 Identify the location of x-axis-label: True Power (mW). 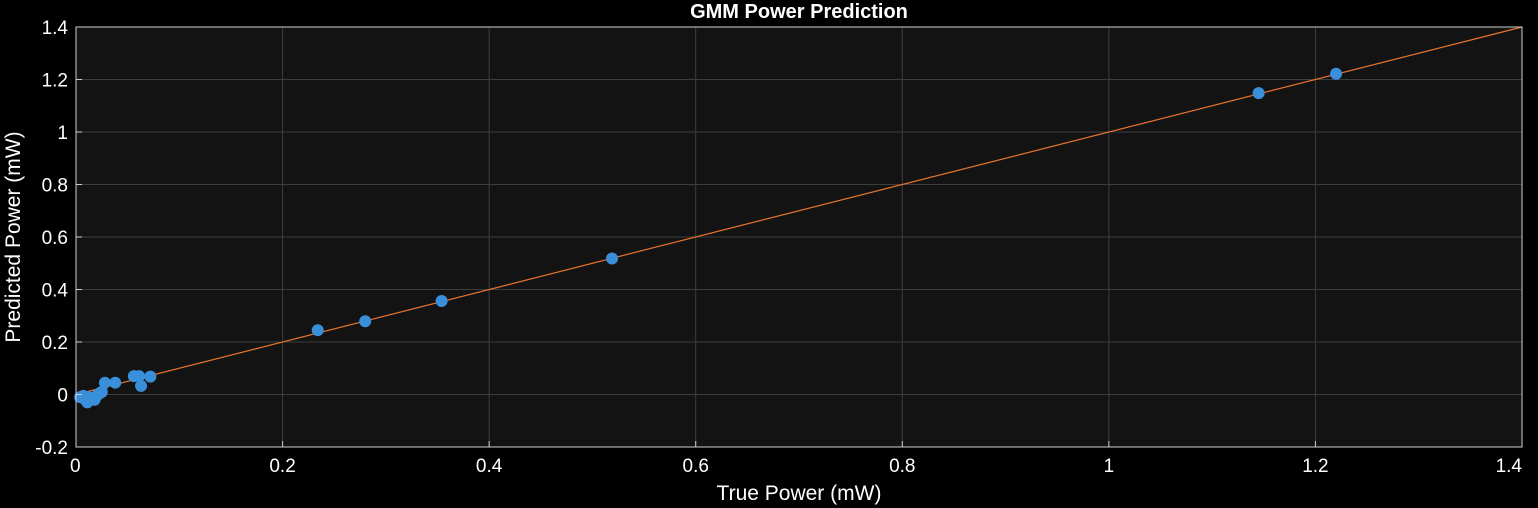
(799, 493).